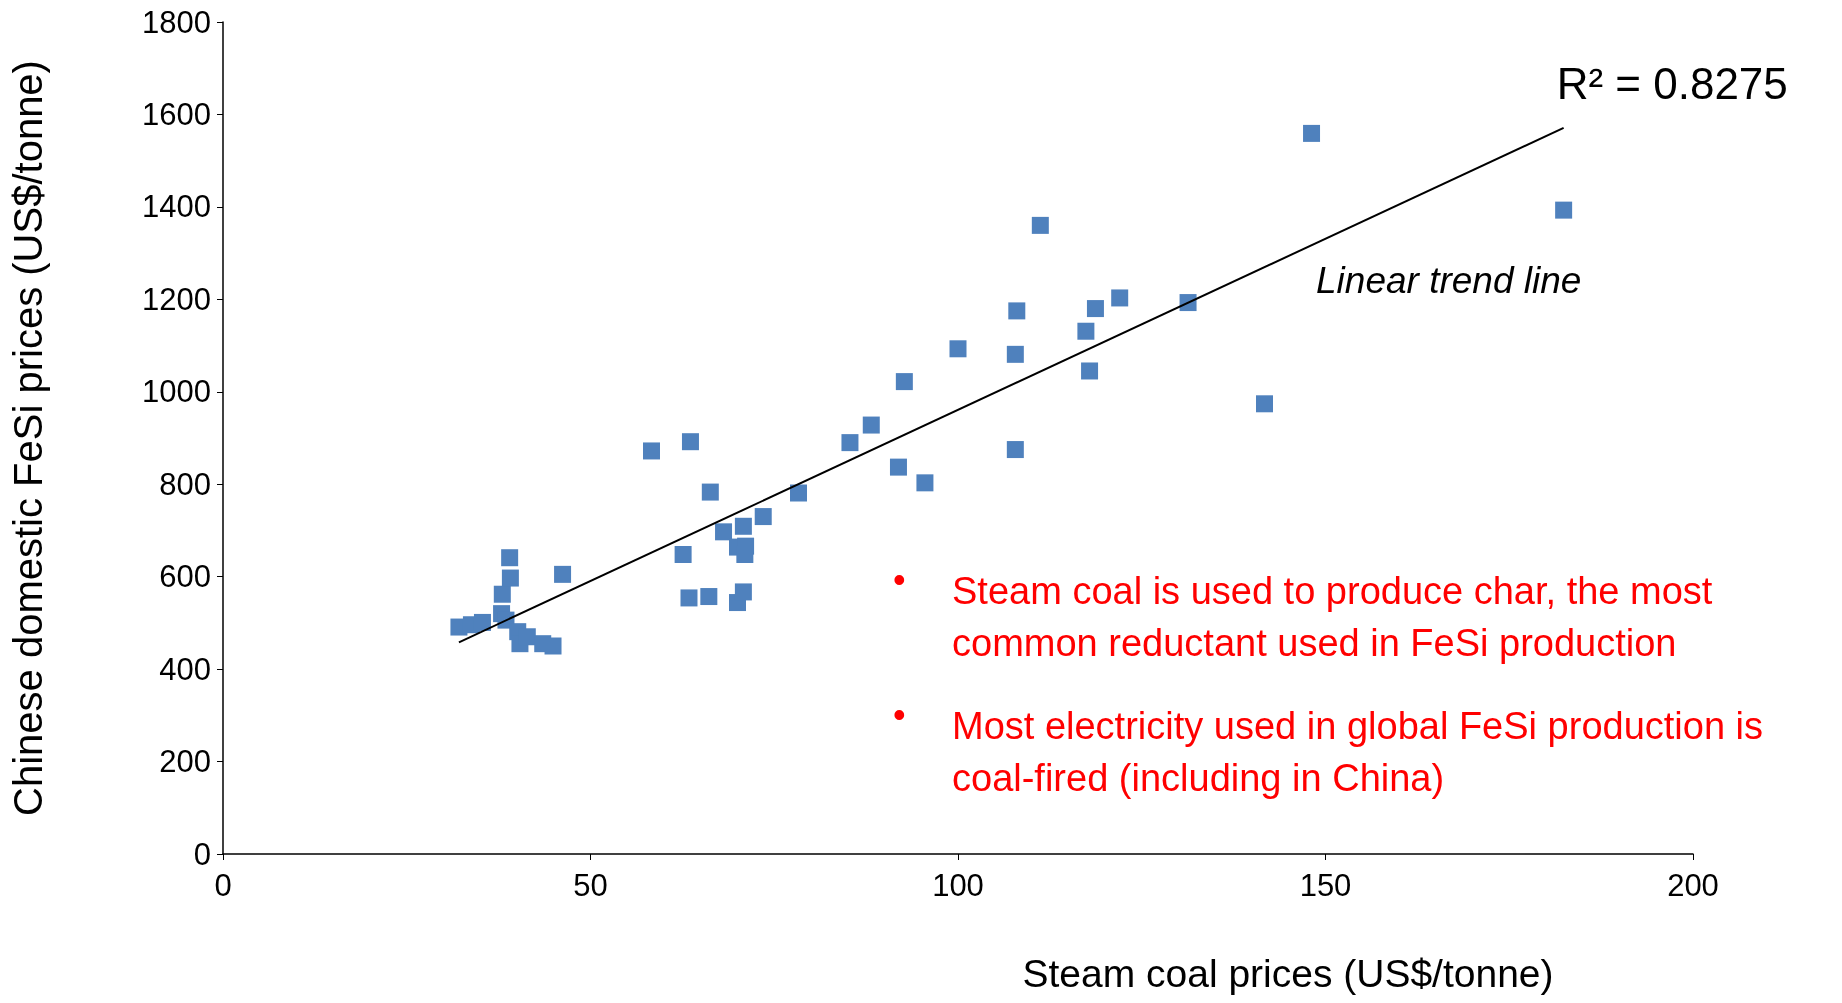 This screenshot has height=1003, width=1842. I want to click on y-tick-label: 1000, so click(176, 392).